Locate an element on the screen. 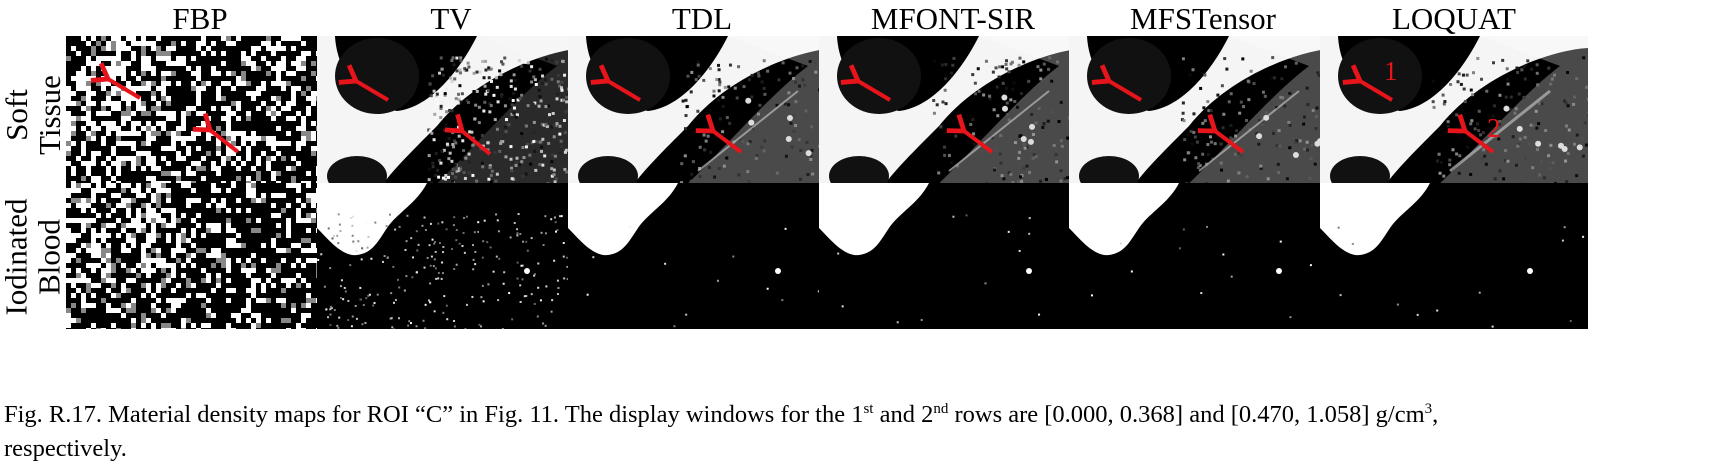 The width and height of the screenshot is (1731, 476). column-label-loquat: LOQUAT is located at coordinates (1454, 18).